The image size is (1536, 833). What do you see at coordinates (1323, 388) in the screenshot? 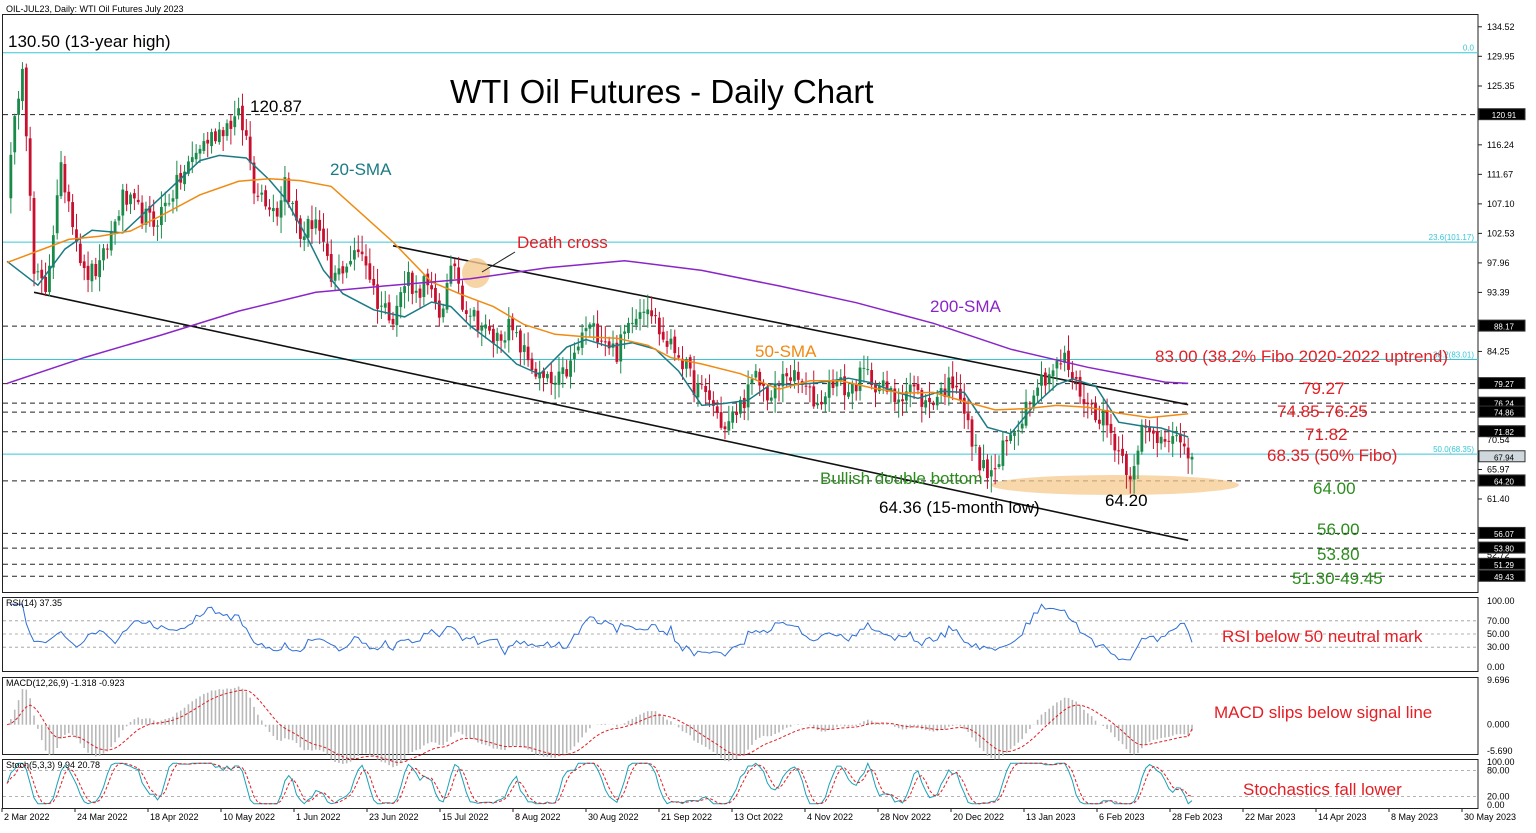
I see `annotation-7: 79.27` at bounding box center [1323, 388].